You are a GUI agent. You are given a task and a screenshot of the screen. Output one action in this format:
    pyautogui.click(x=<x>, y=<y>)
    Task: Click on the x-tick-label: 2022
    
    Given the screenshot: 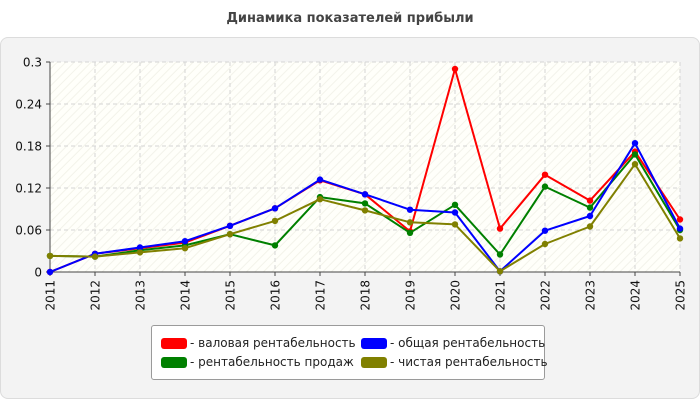 What is the action you would take?
    pyautogui.click(x=546, y=295)
    